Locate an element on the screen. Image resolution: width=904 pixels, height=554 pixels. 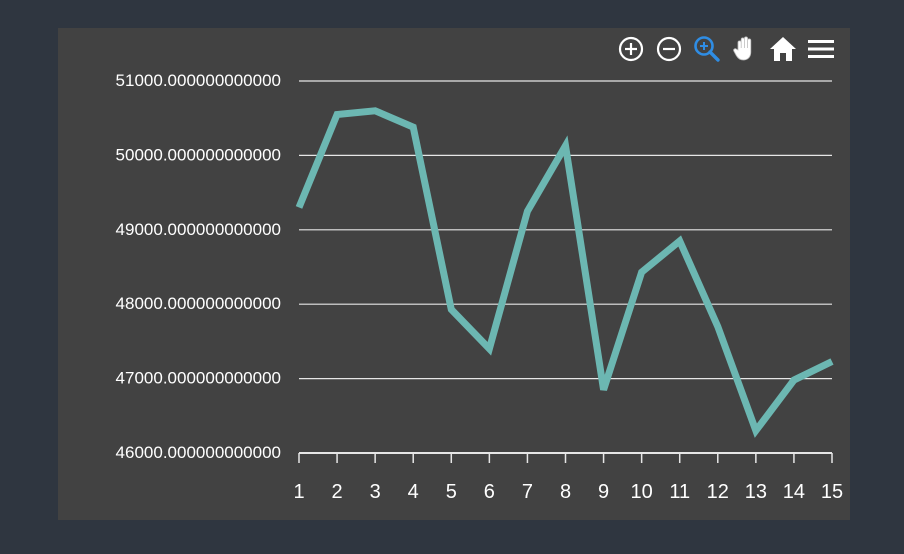
x-tick-label: 10 is located at coordinates (642, 492).